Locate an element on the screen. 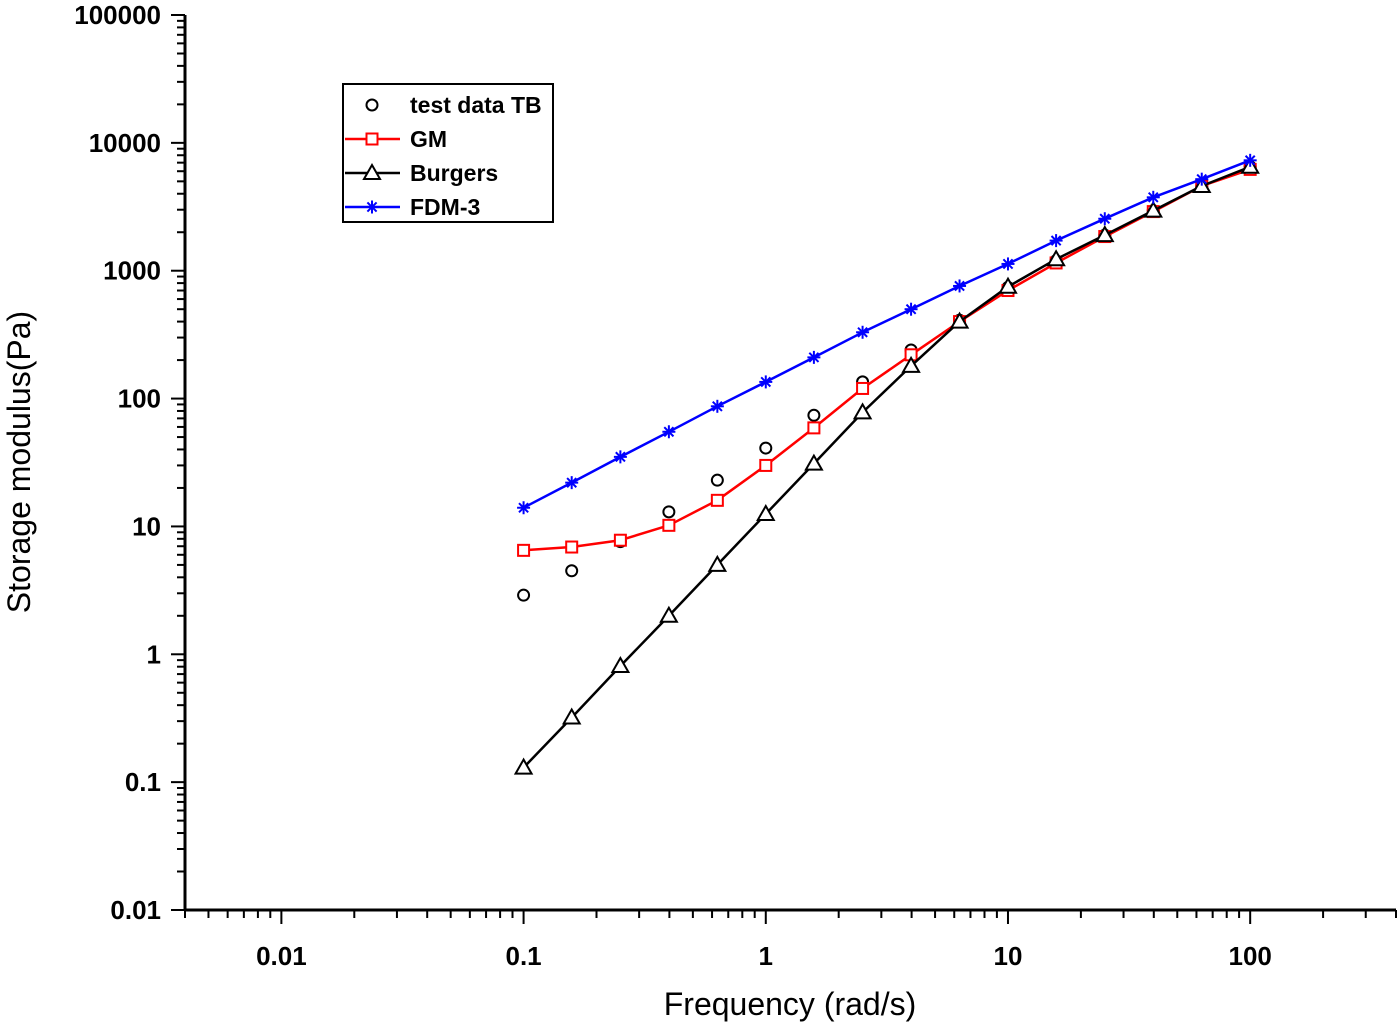 The image size is (1400, 1029). legend-entry: FDM-3 is located at coordinates (412, 207).